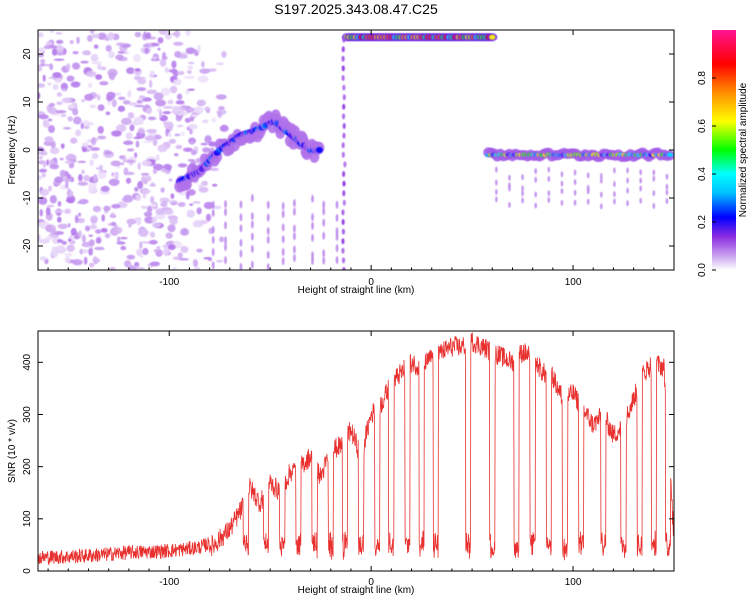 This screenshot has width=750, height=600. I want to click on y-tick-label: 10, so click(27, 102).